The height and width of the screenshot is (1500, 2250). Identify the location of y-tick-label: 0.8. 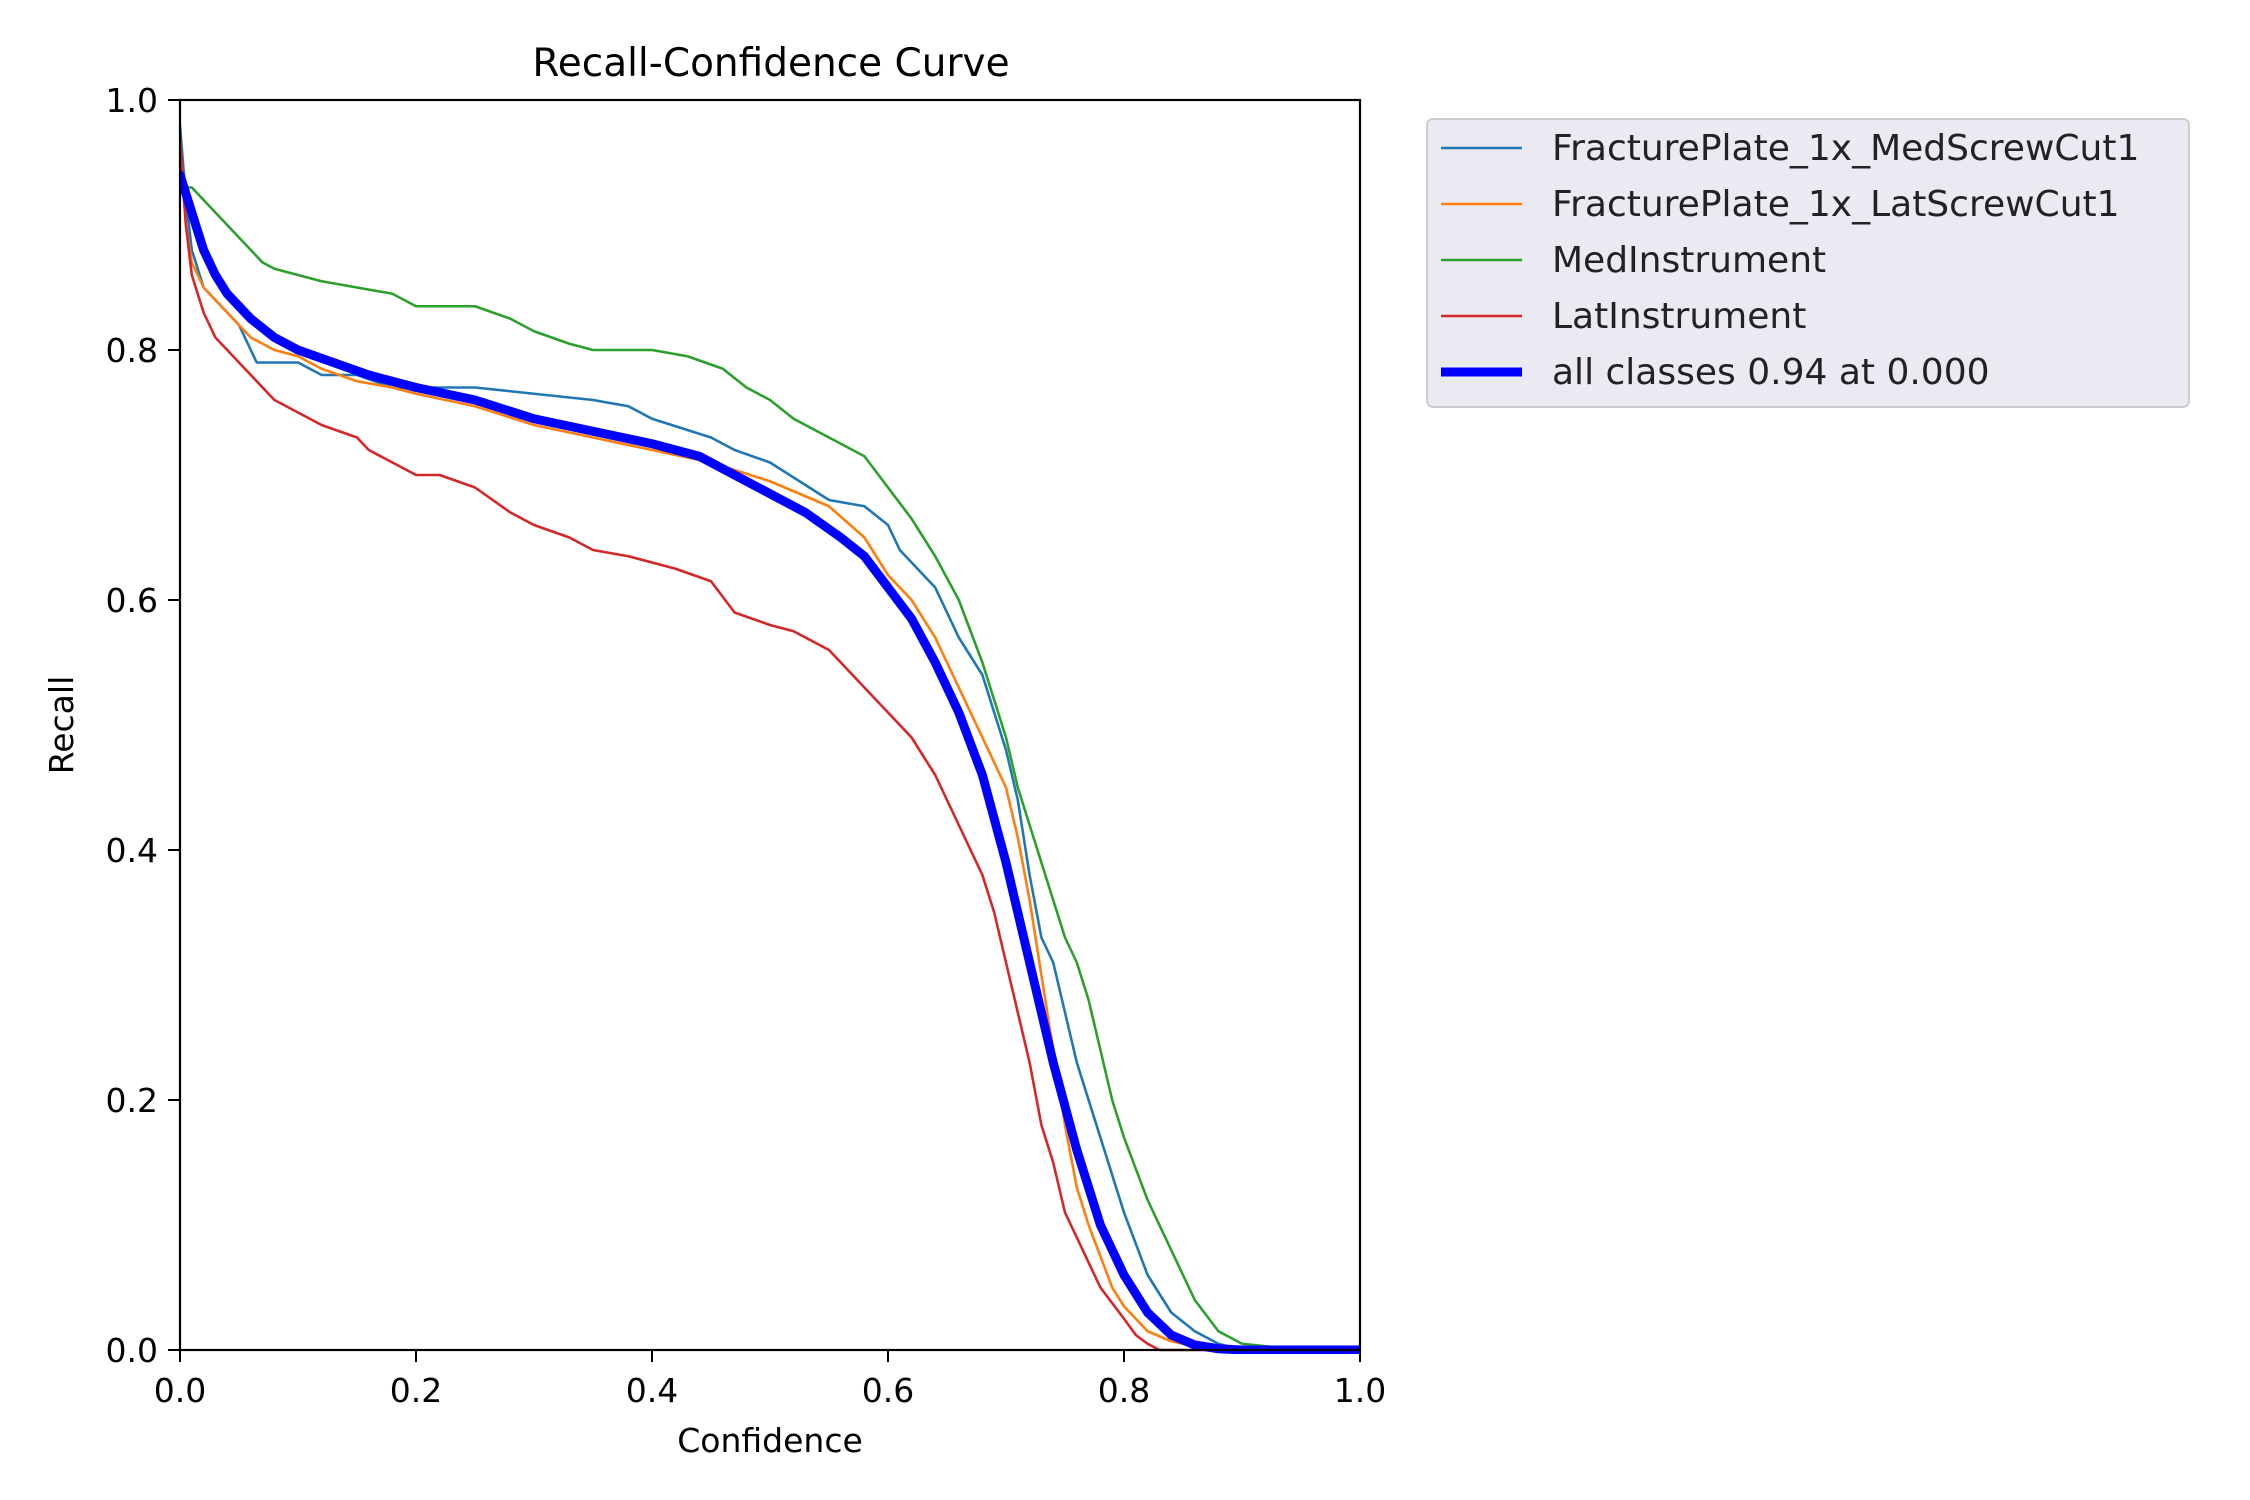
(132, 350).